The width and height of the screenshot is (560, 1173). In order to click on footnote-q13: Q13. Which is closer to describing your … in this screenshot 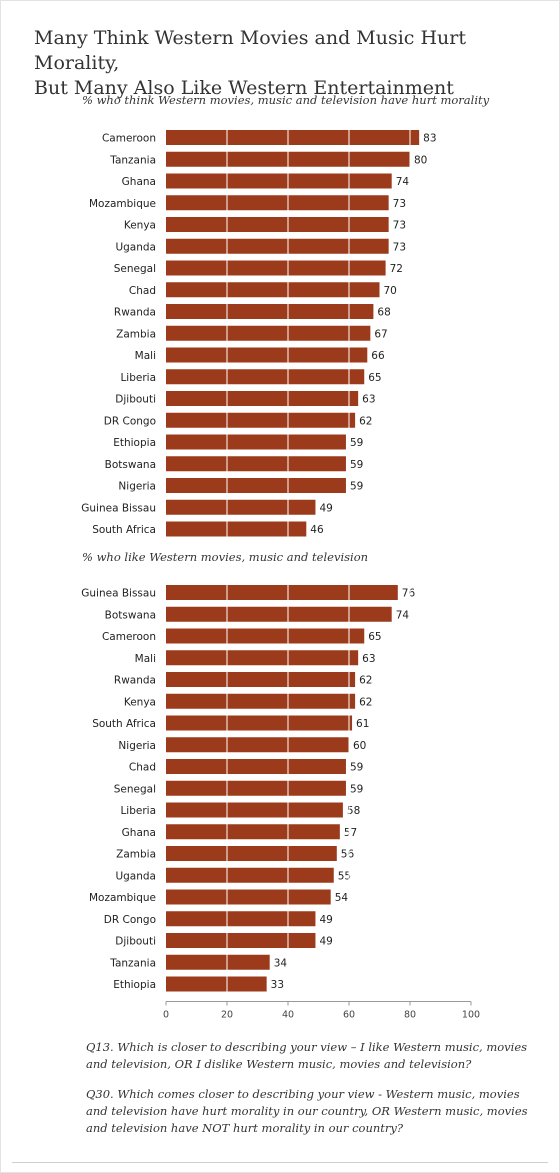, I will do `click(307, 1055)`.